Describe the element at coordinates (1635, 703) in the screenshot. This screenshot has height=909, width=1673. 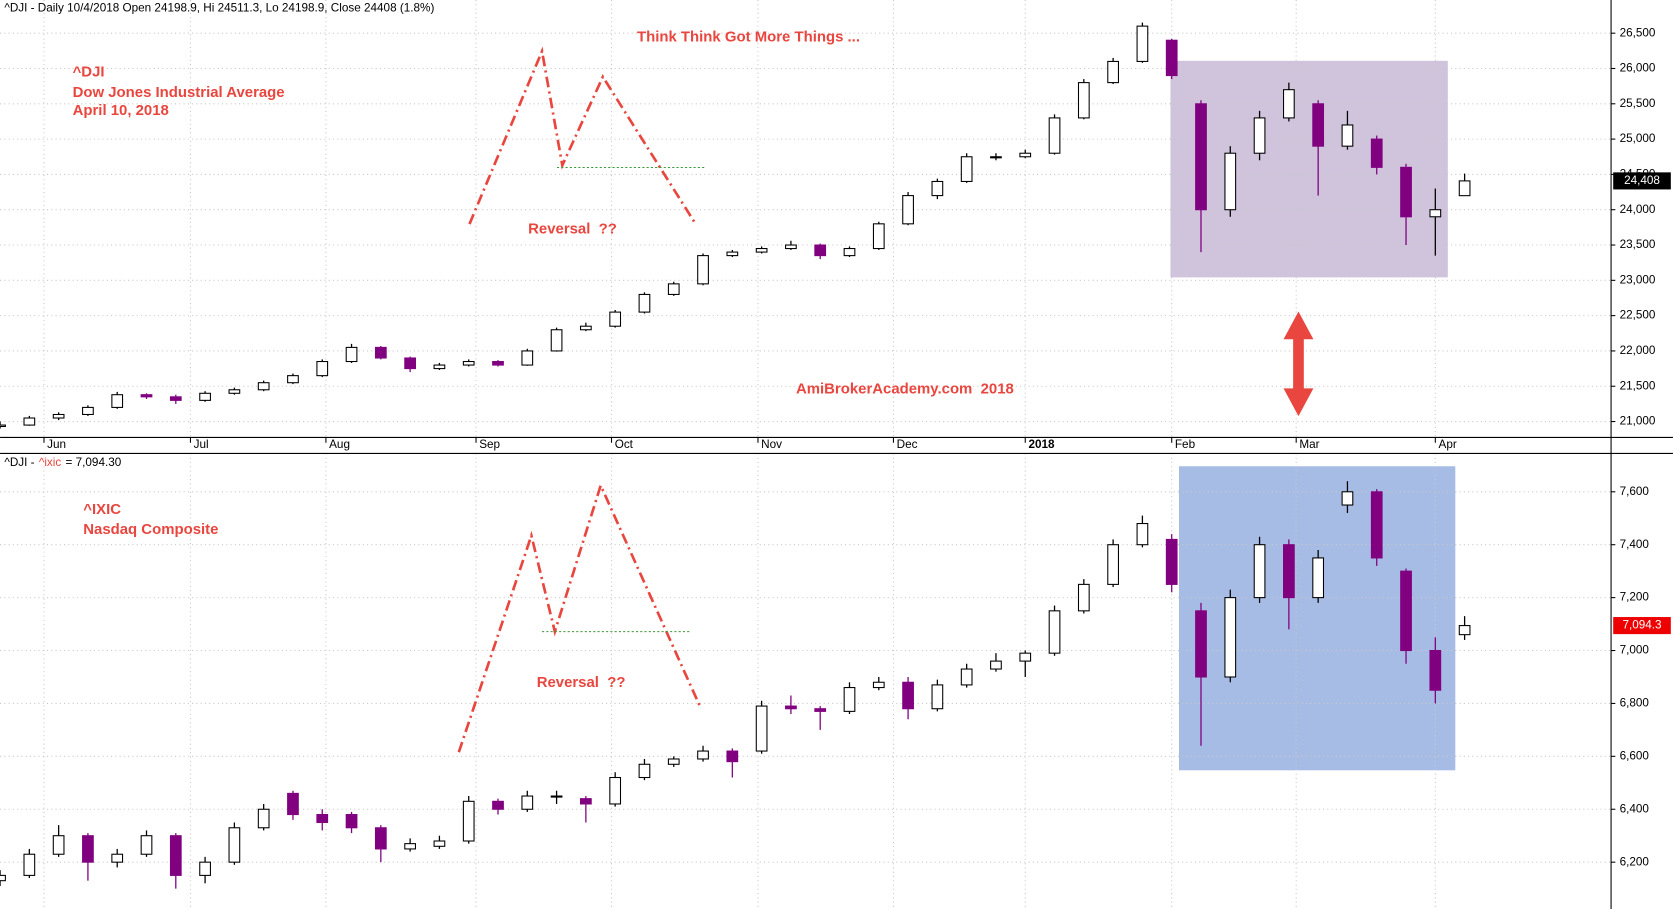
I see `y-tick-label: 6,800` at that location.